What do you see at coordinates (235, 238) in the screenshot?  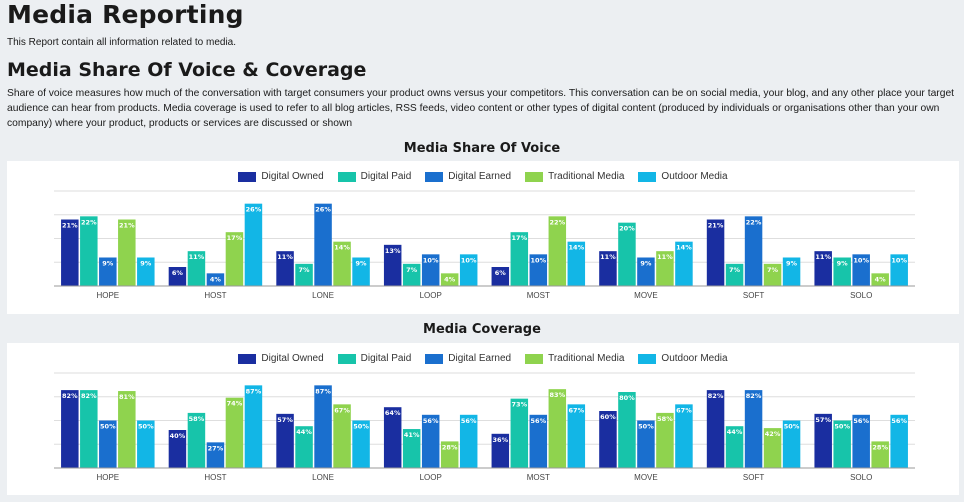 I see `data-label: 17%` at bounding box center [235, 238].